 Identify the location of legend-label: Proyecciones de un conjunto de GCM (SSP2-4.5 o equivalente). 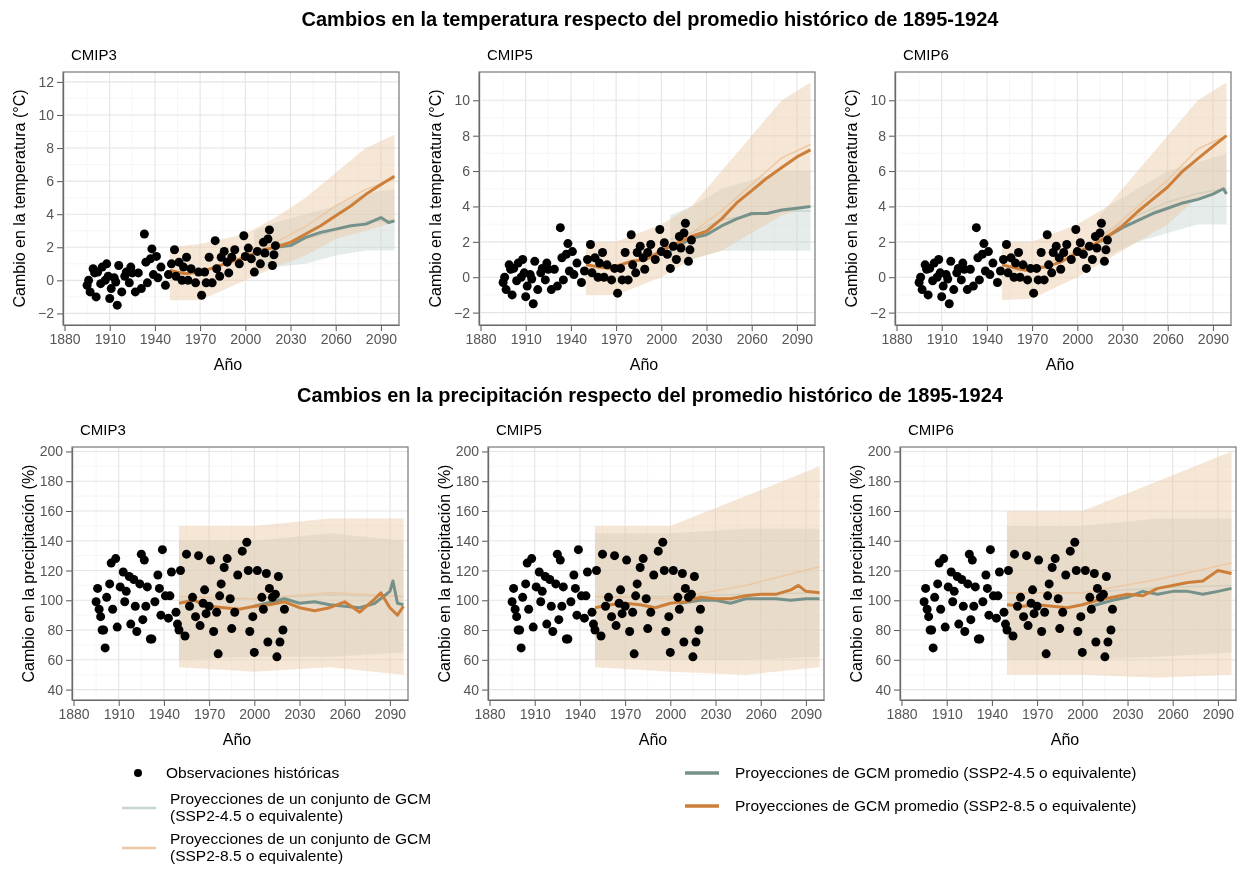
(301, 807).